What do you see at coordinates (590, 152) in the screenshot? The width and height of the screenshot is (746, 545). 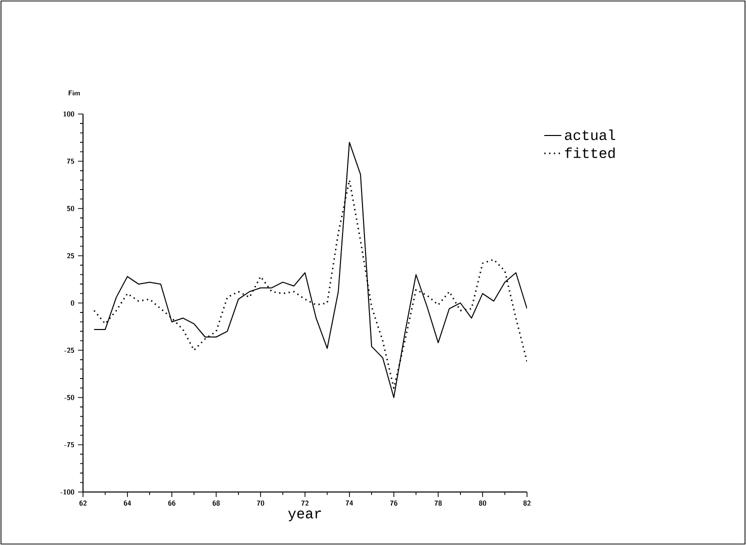 I see `legend-label: fitted` at bounding box center [590, 152].